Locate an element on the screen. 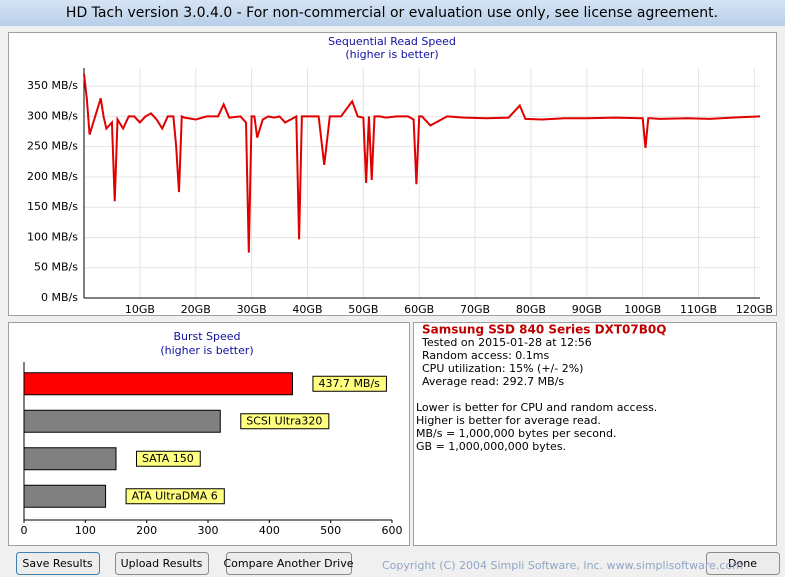 The height and width of the screenshot is (577, 785). y-tick-label: 0 MB/s is located at coordinates (59, 297).